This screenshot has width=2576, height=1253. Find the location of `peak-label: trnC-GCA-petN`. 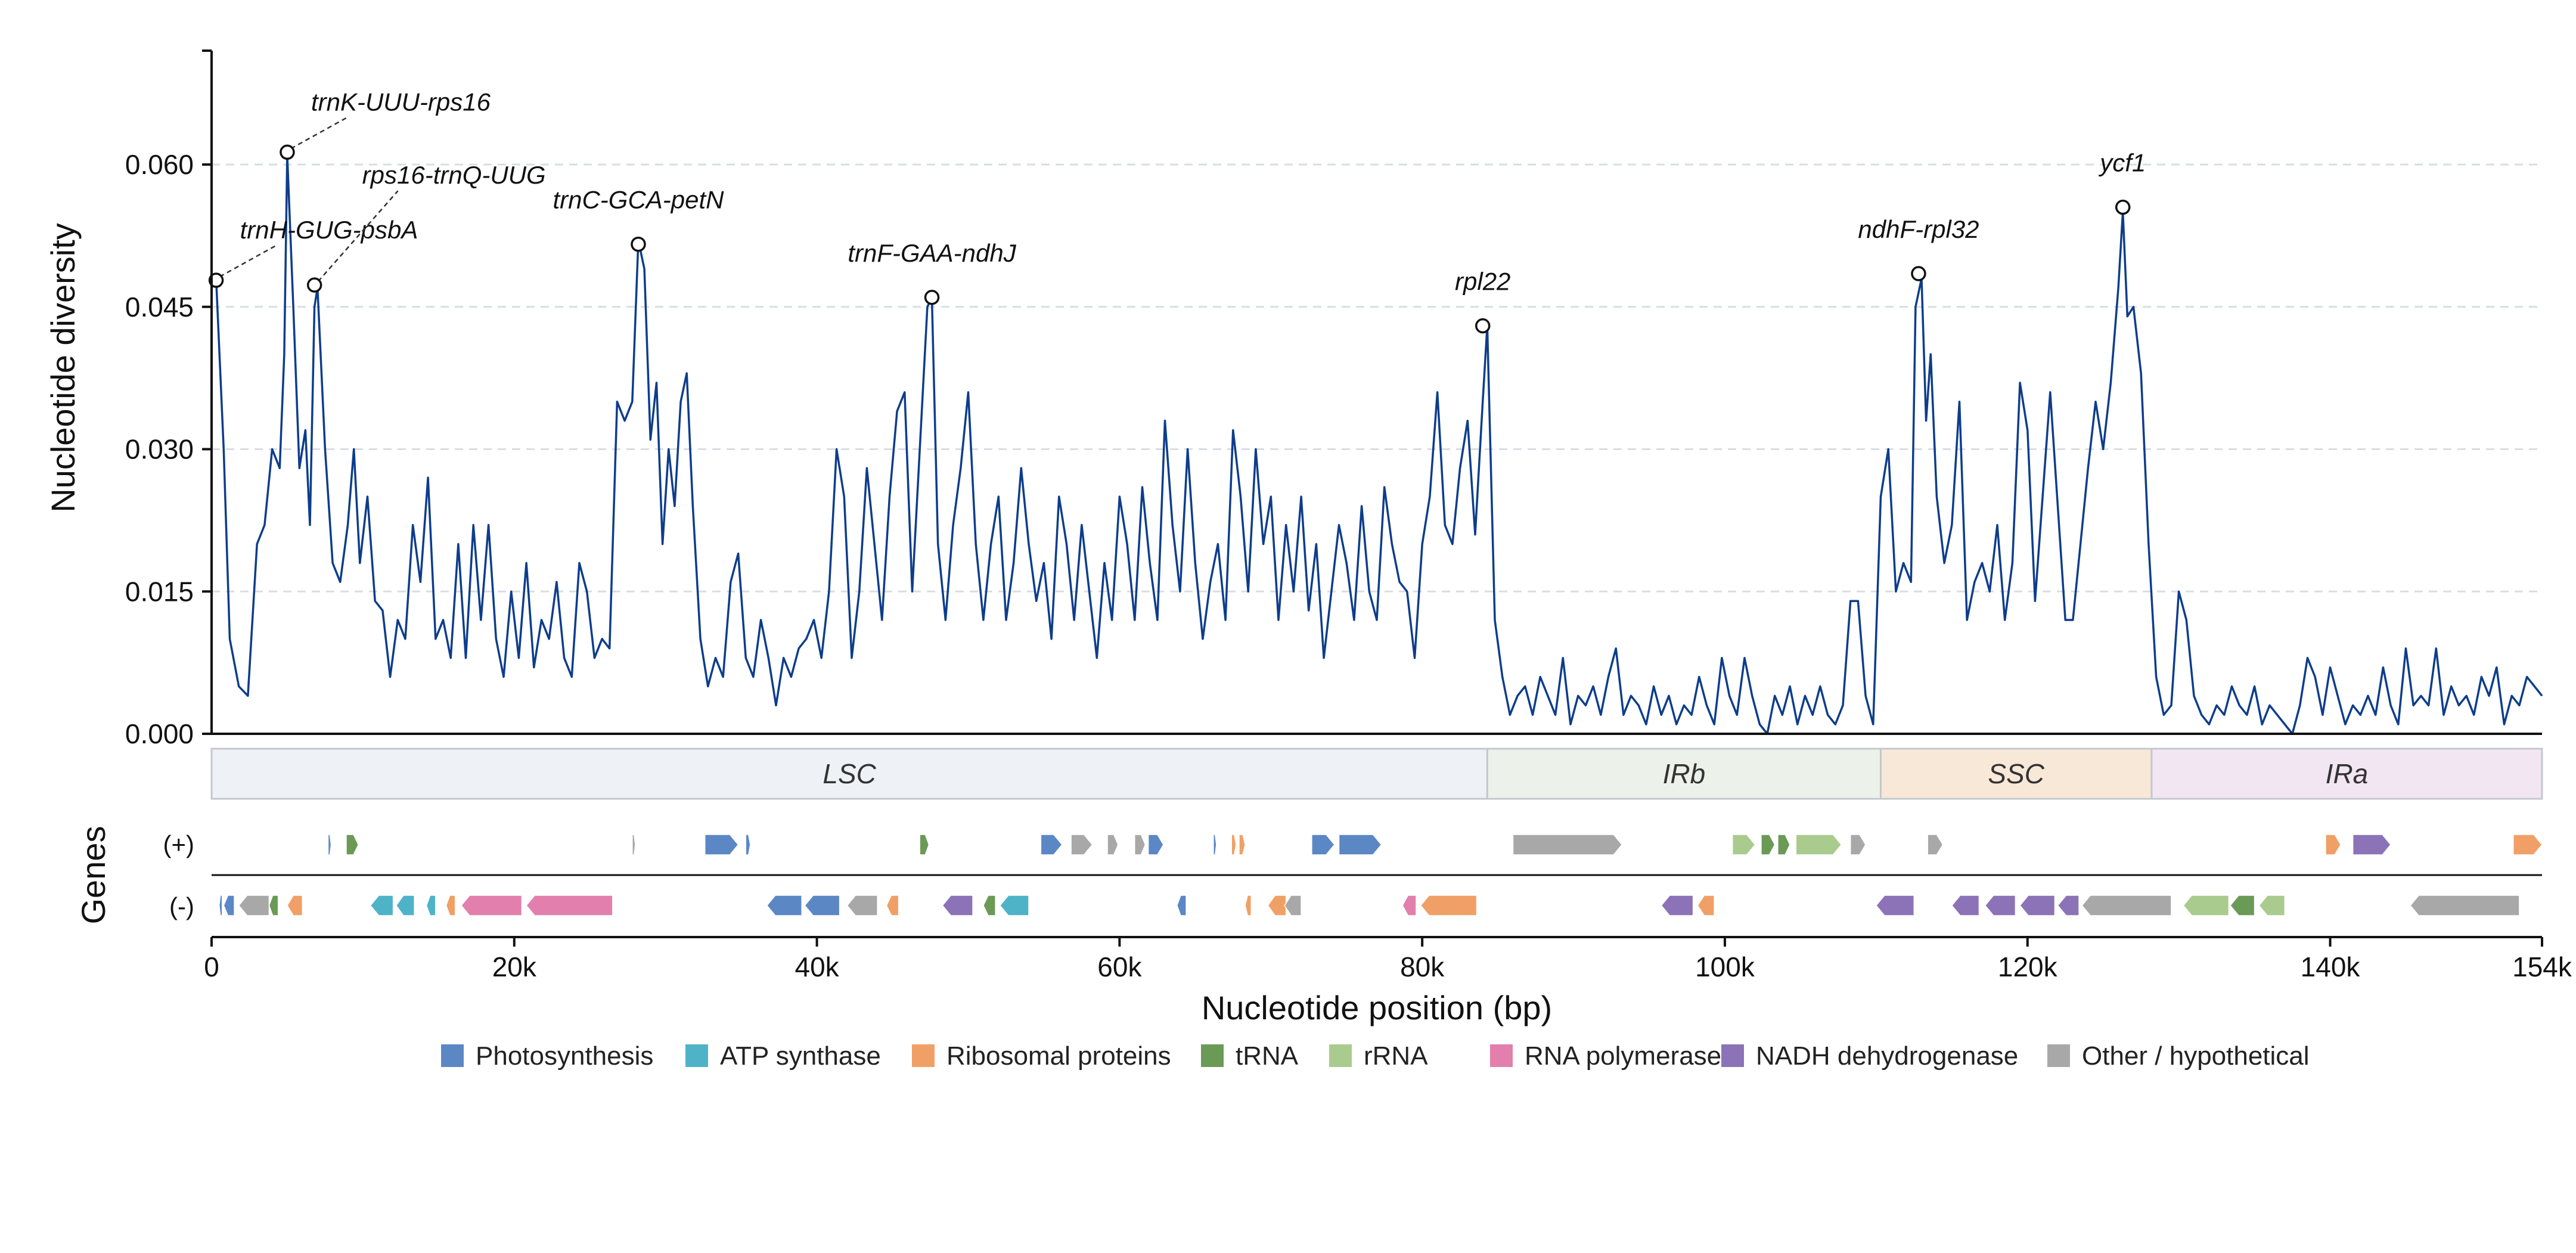

peak-label: trnC-GCA-petN is located at coordinates (638, 200).